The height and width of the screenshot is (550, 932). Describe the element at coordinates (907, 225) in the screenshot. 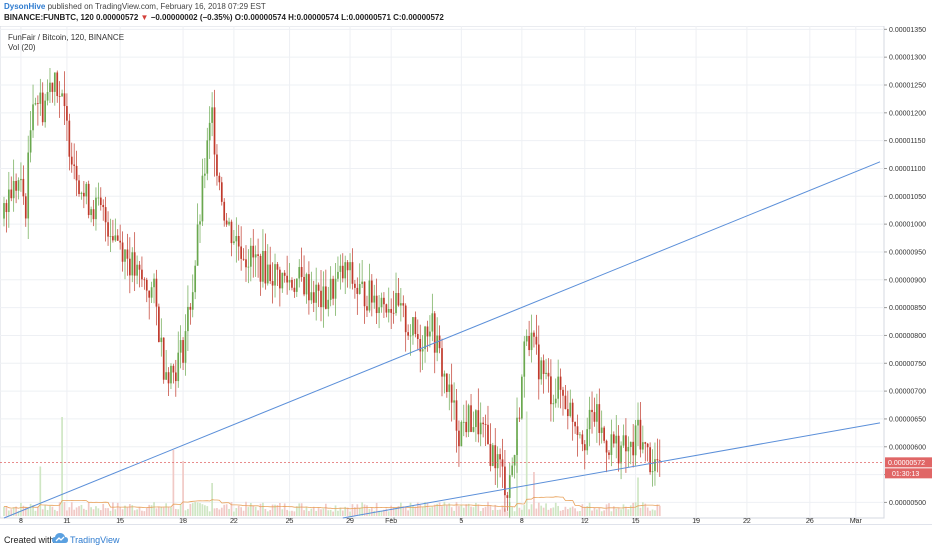

I see `price-tick-label: 0.00001000` at that location.